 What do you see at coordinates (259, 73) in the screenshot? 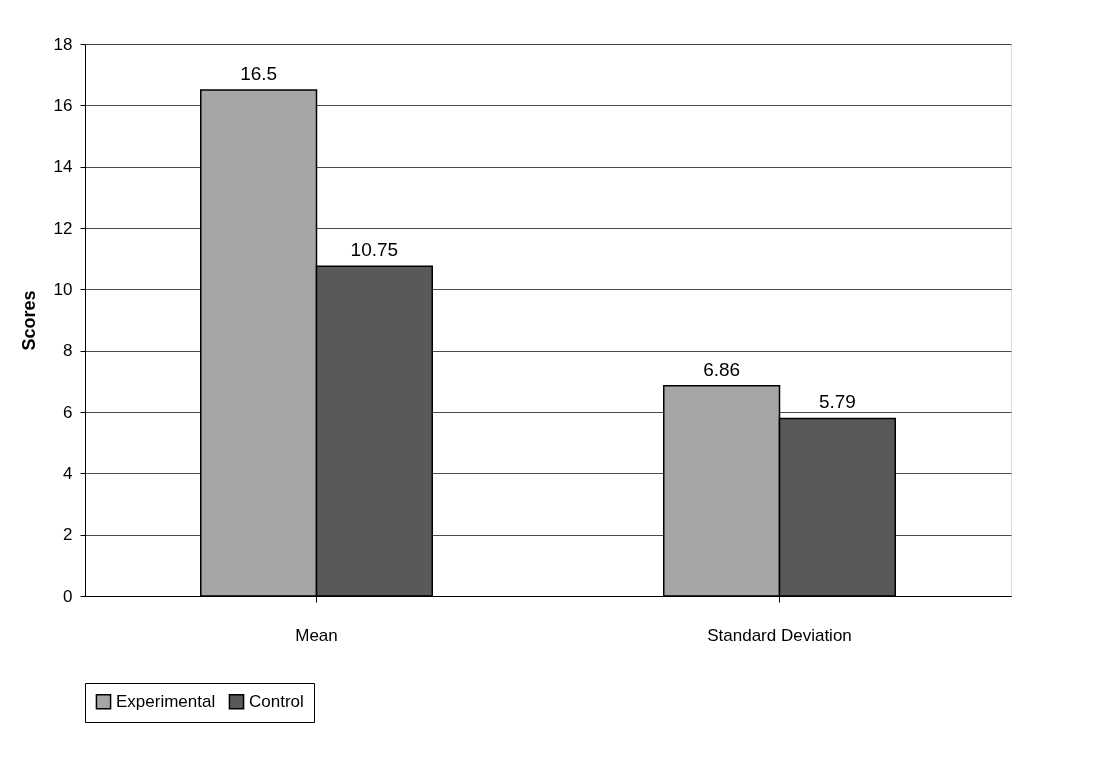
I see `data-label: 16.5` at bounding box center [259, 73].